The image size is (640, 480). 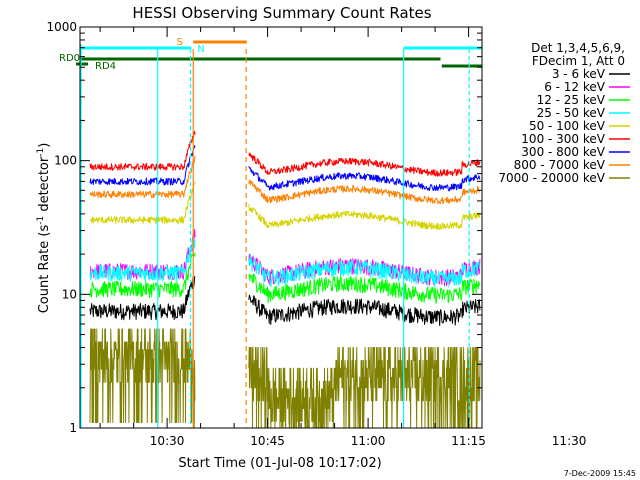 I want to click on legend-label: 12 - 25 keV, so click(x=571, y=100).